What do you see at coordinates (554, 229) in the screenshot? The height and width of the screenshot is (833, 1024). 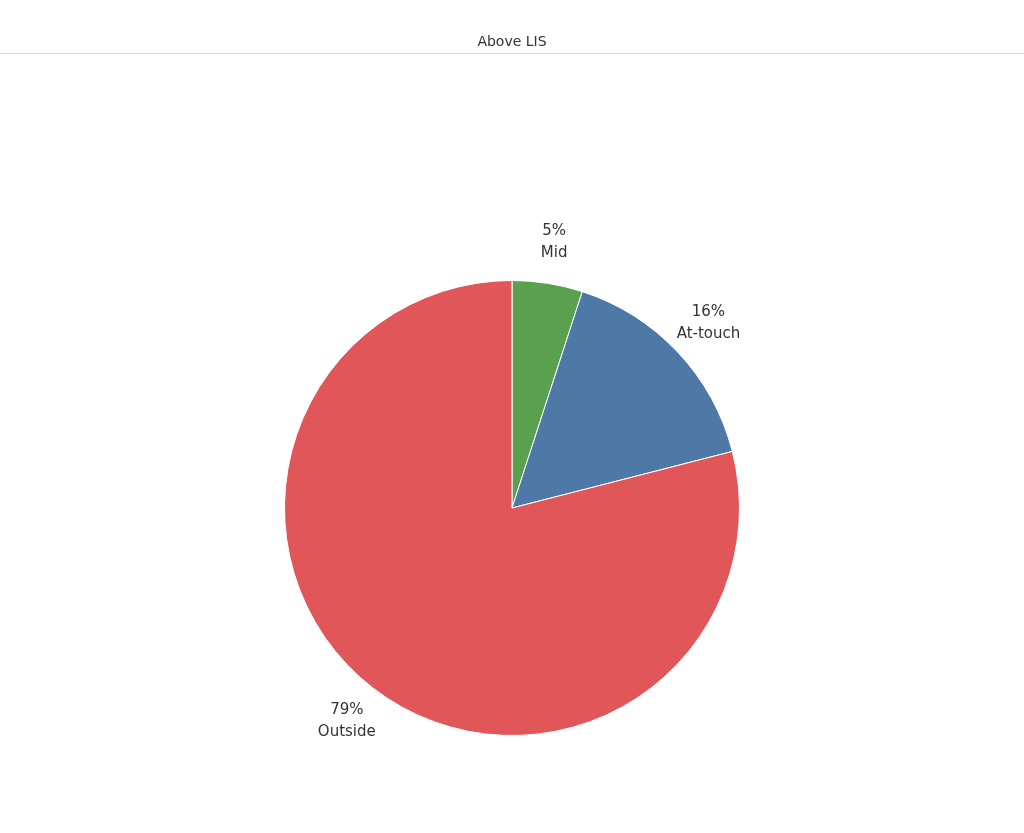 I see `data-label: 5%` at bounding box center [554, 229].